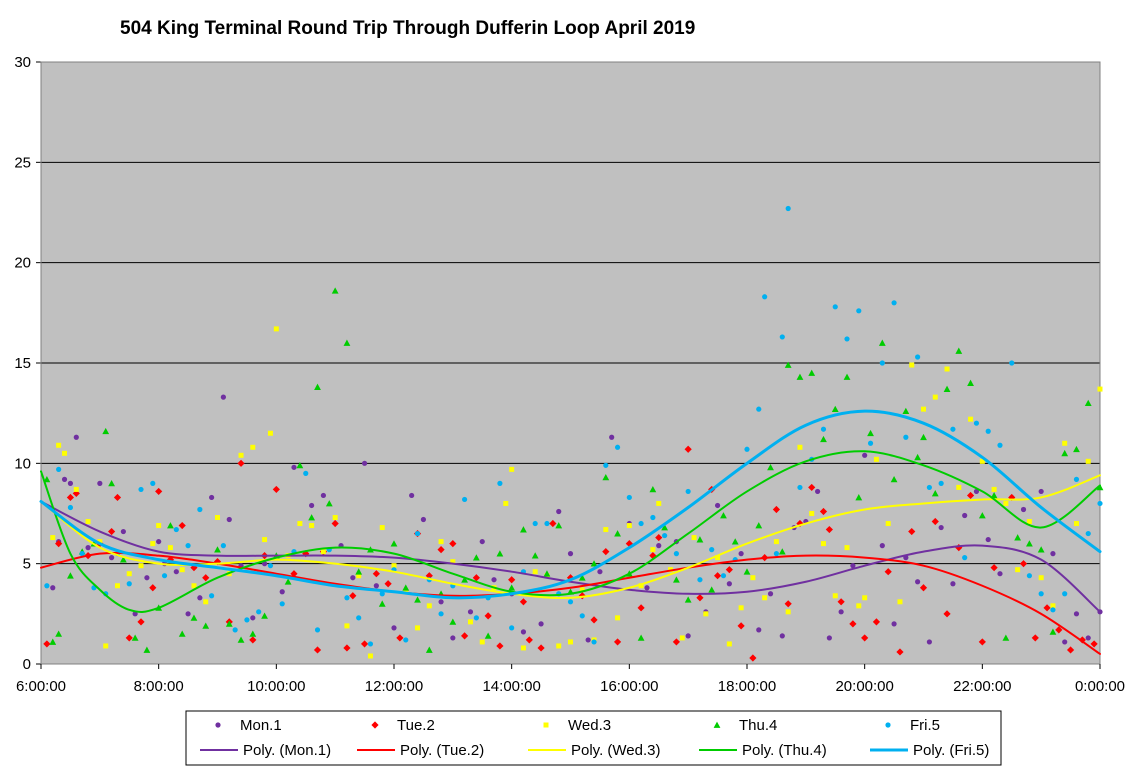 The height and width of the screenshot is (780, 1137). What do you see at coordinates (925, 725) in the screenshot?
I see `legend-label: Fri.5` at bounding box center [925, 725].